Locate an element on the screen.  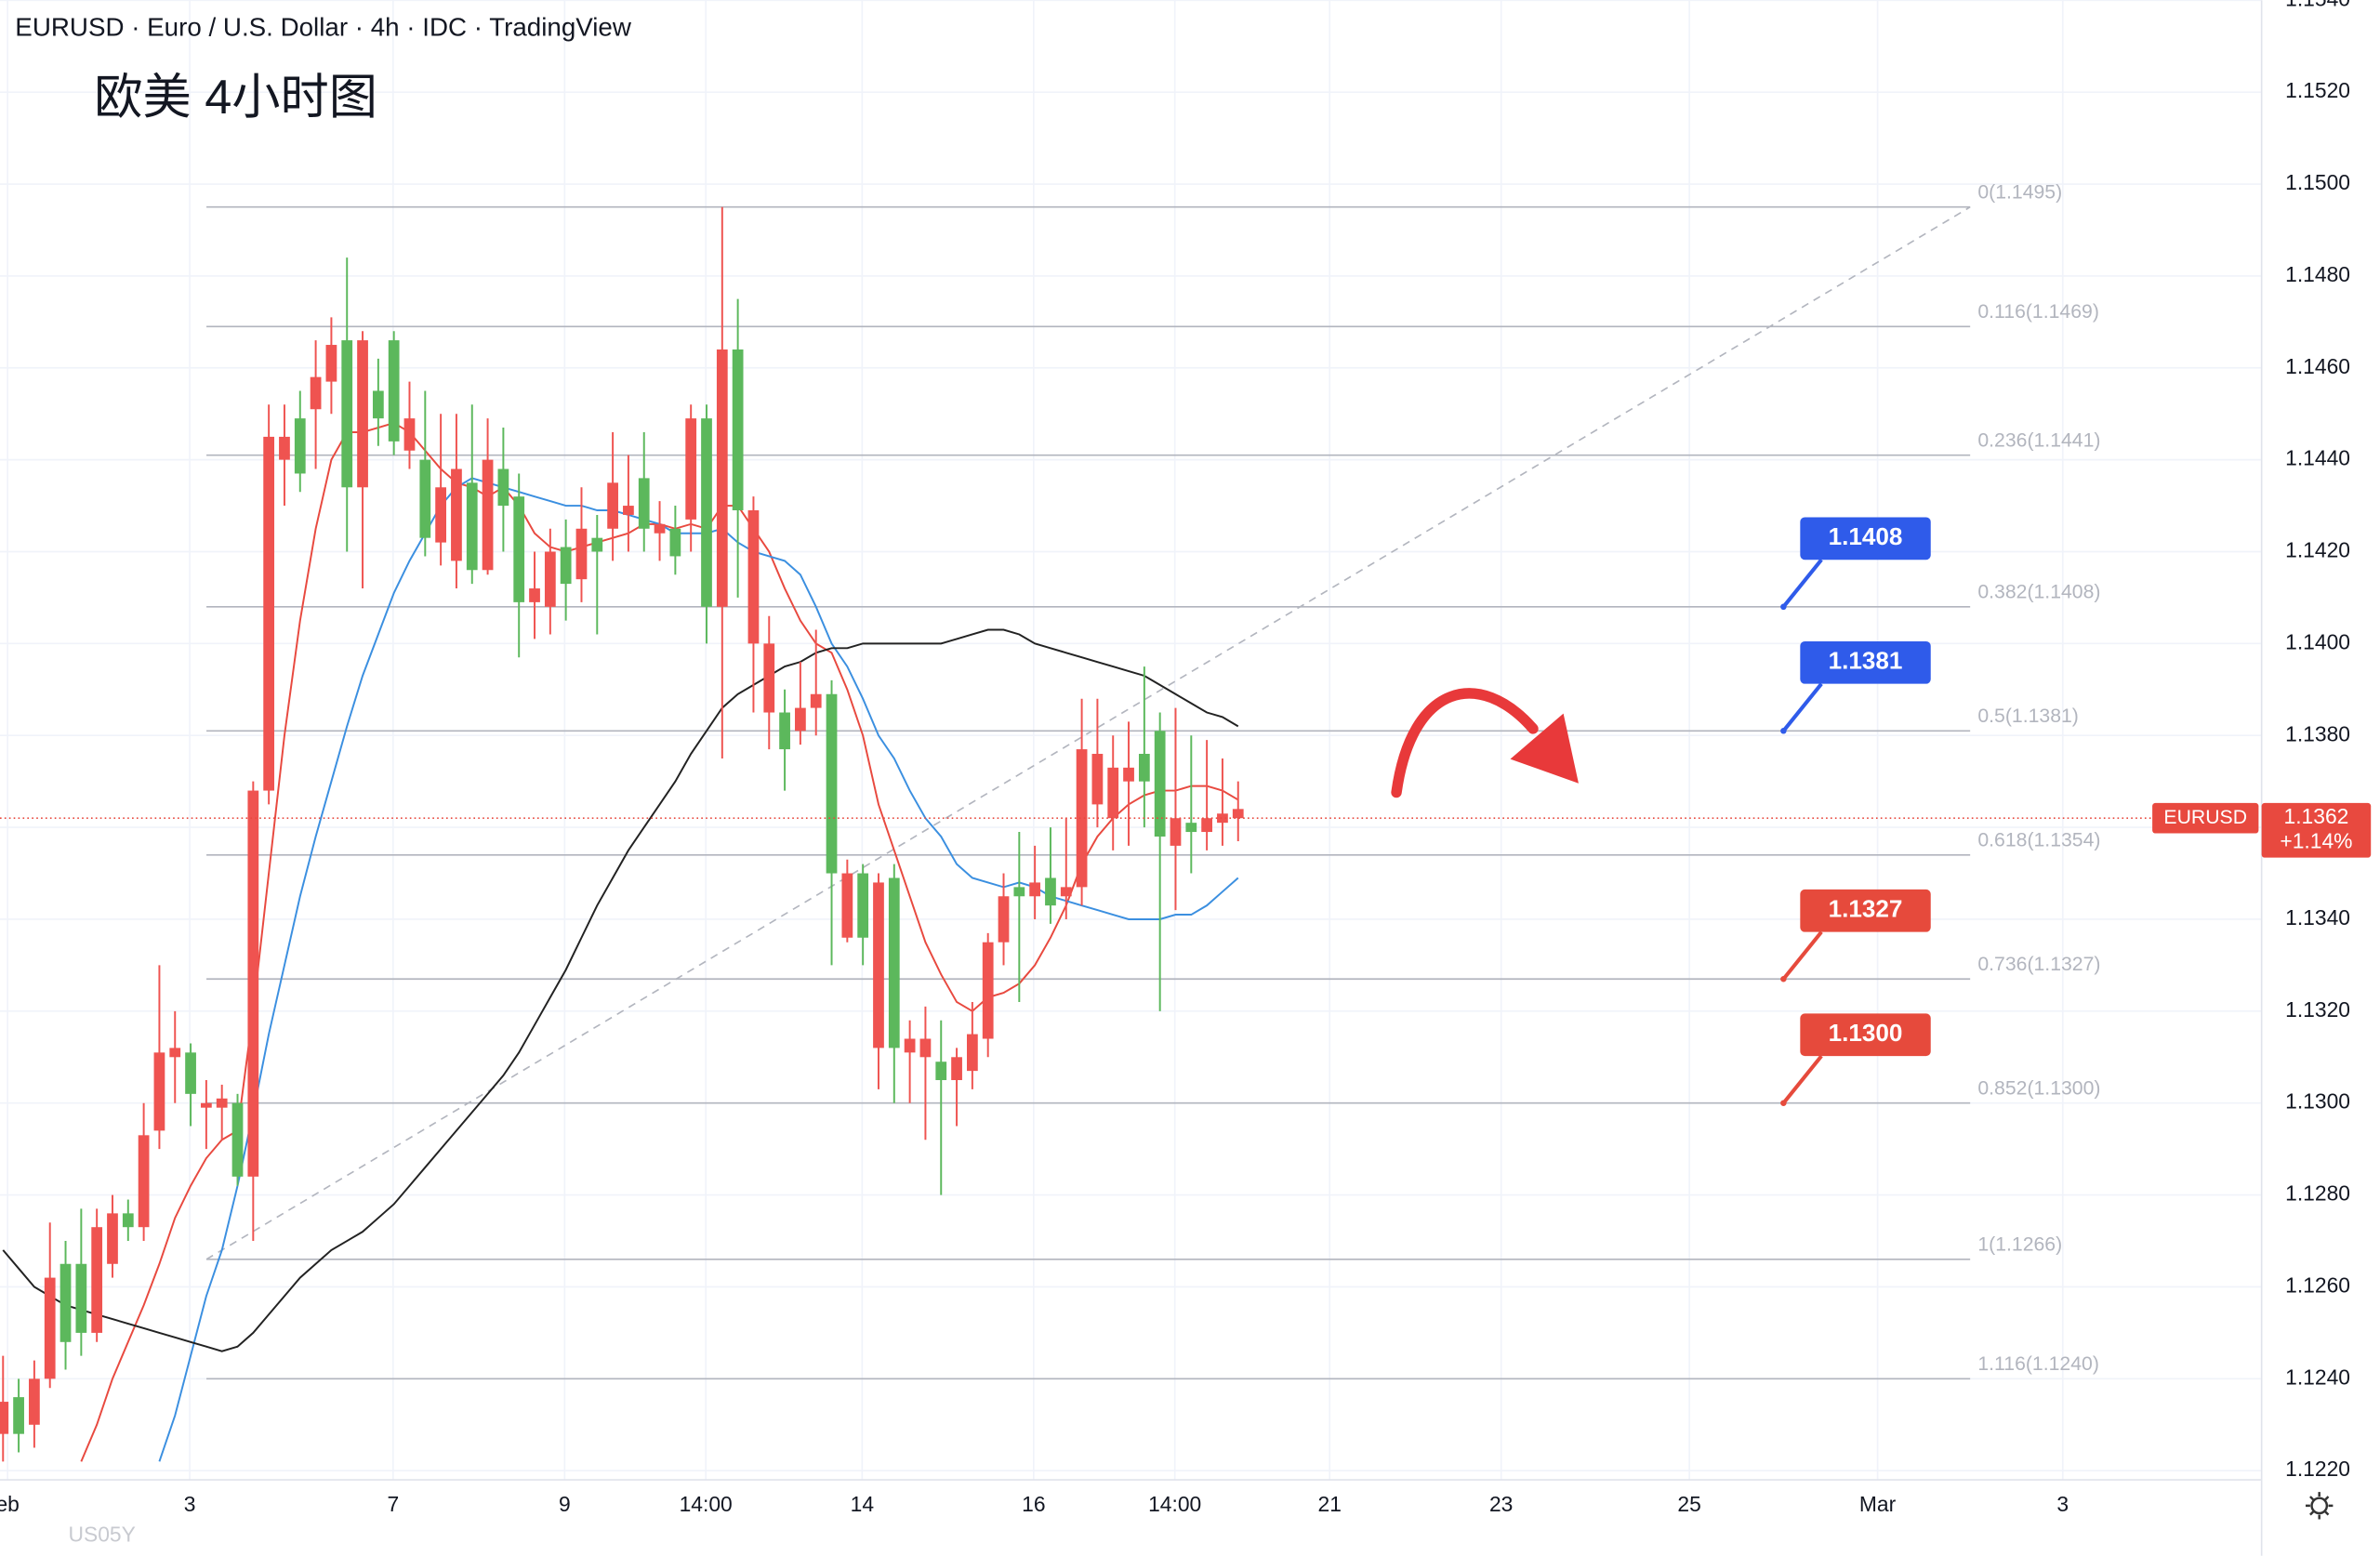
fib-label: 0.736(1.1327) is located at coordinates (2038, 964).